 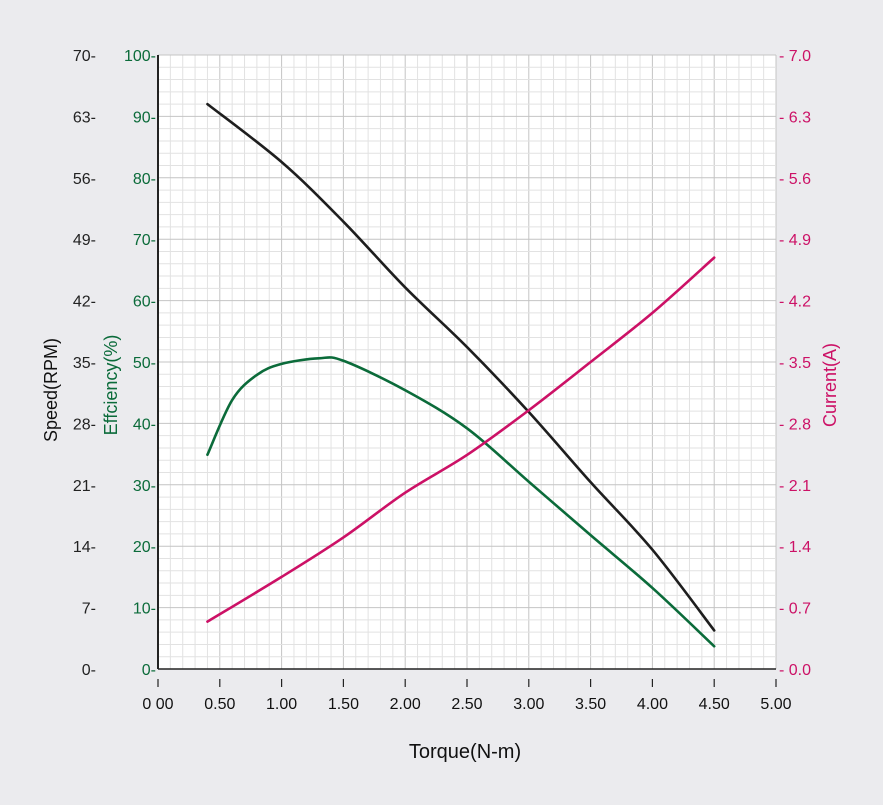 I want to click on x-tick-label: 4.00, so click(x=652, y=704).